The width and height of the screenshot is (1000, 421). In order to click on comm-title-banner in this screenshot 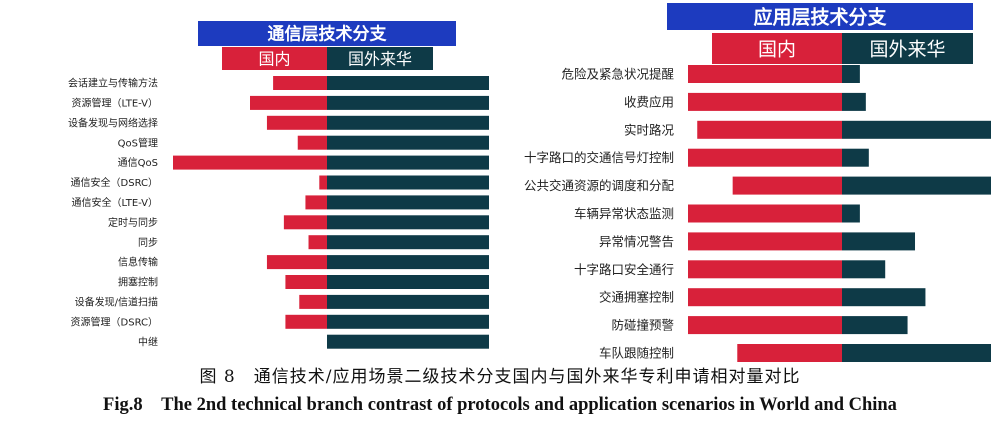, I will do `click(327, 33)`.